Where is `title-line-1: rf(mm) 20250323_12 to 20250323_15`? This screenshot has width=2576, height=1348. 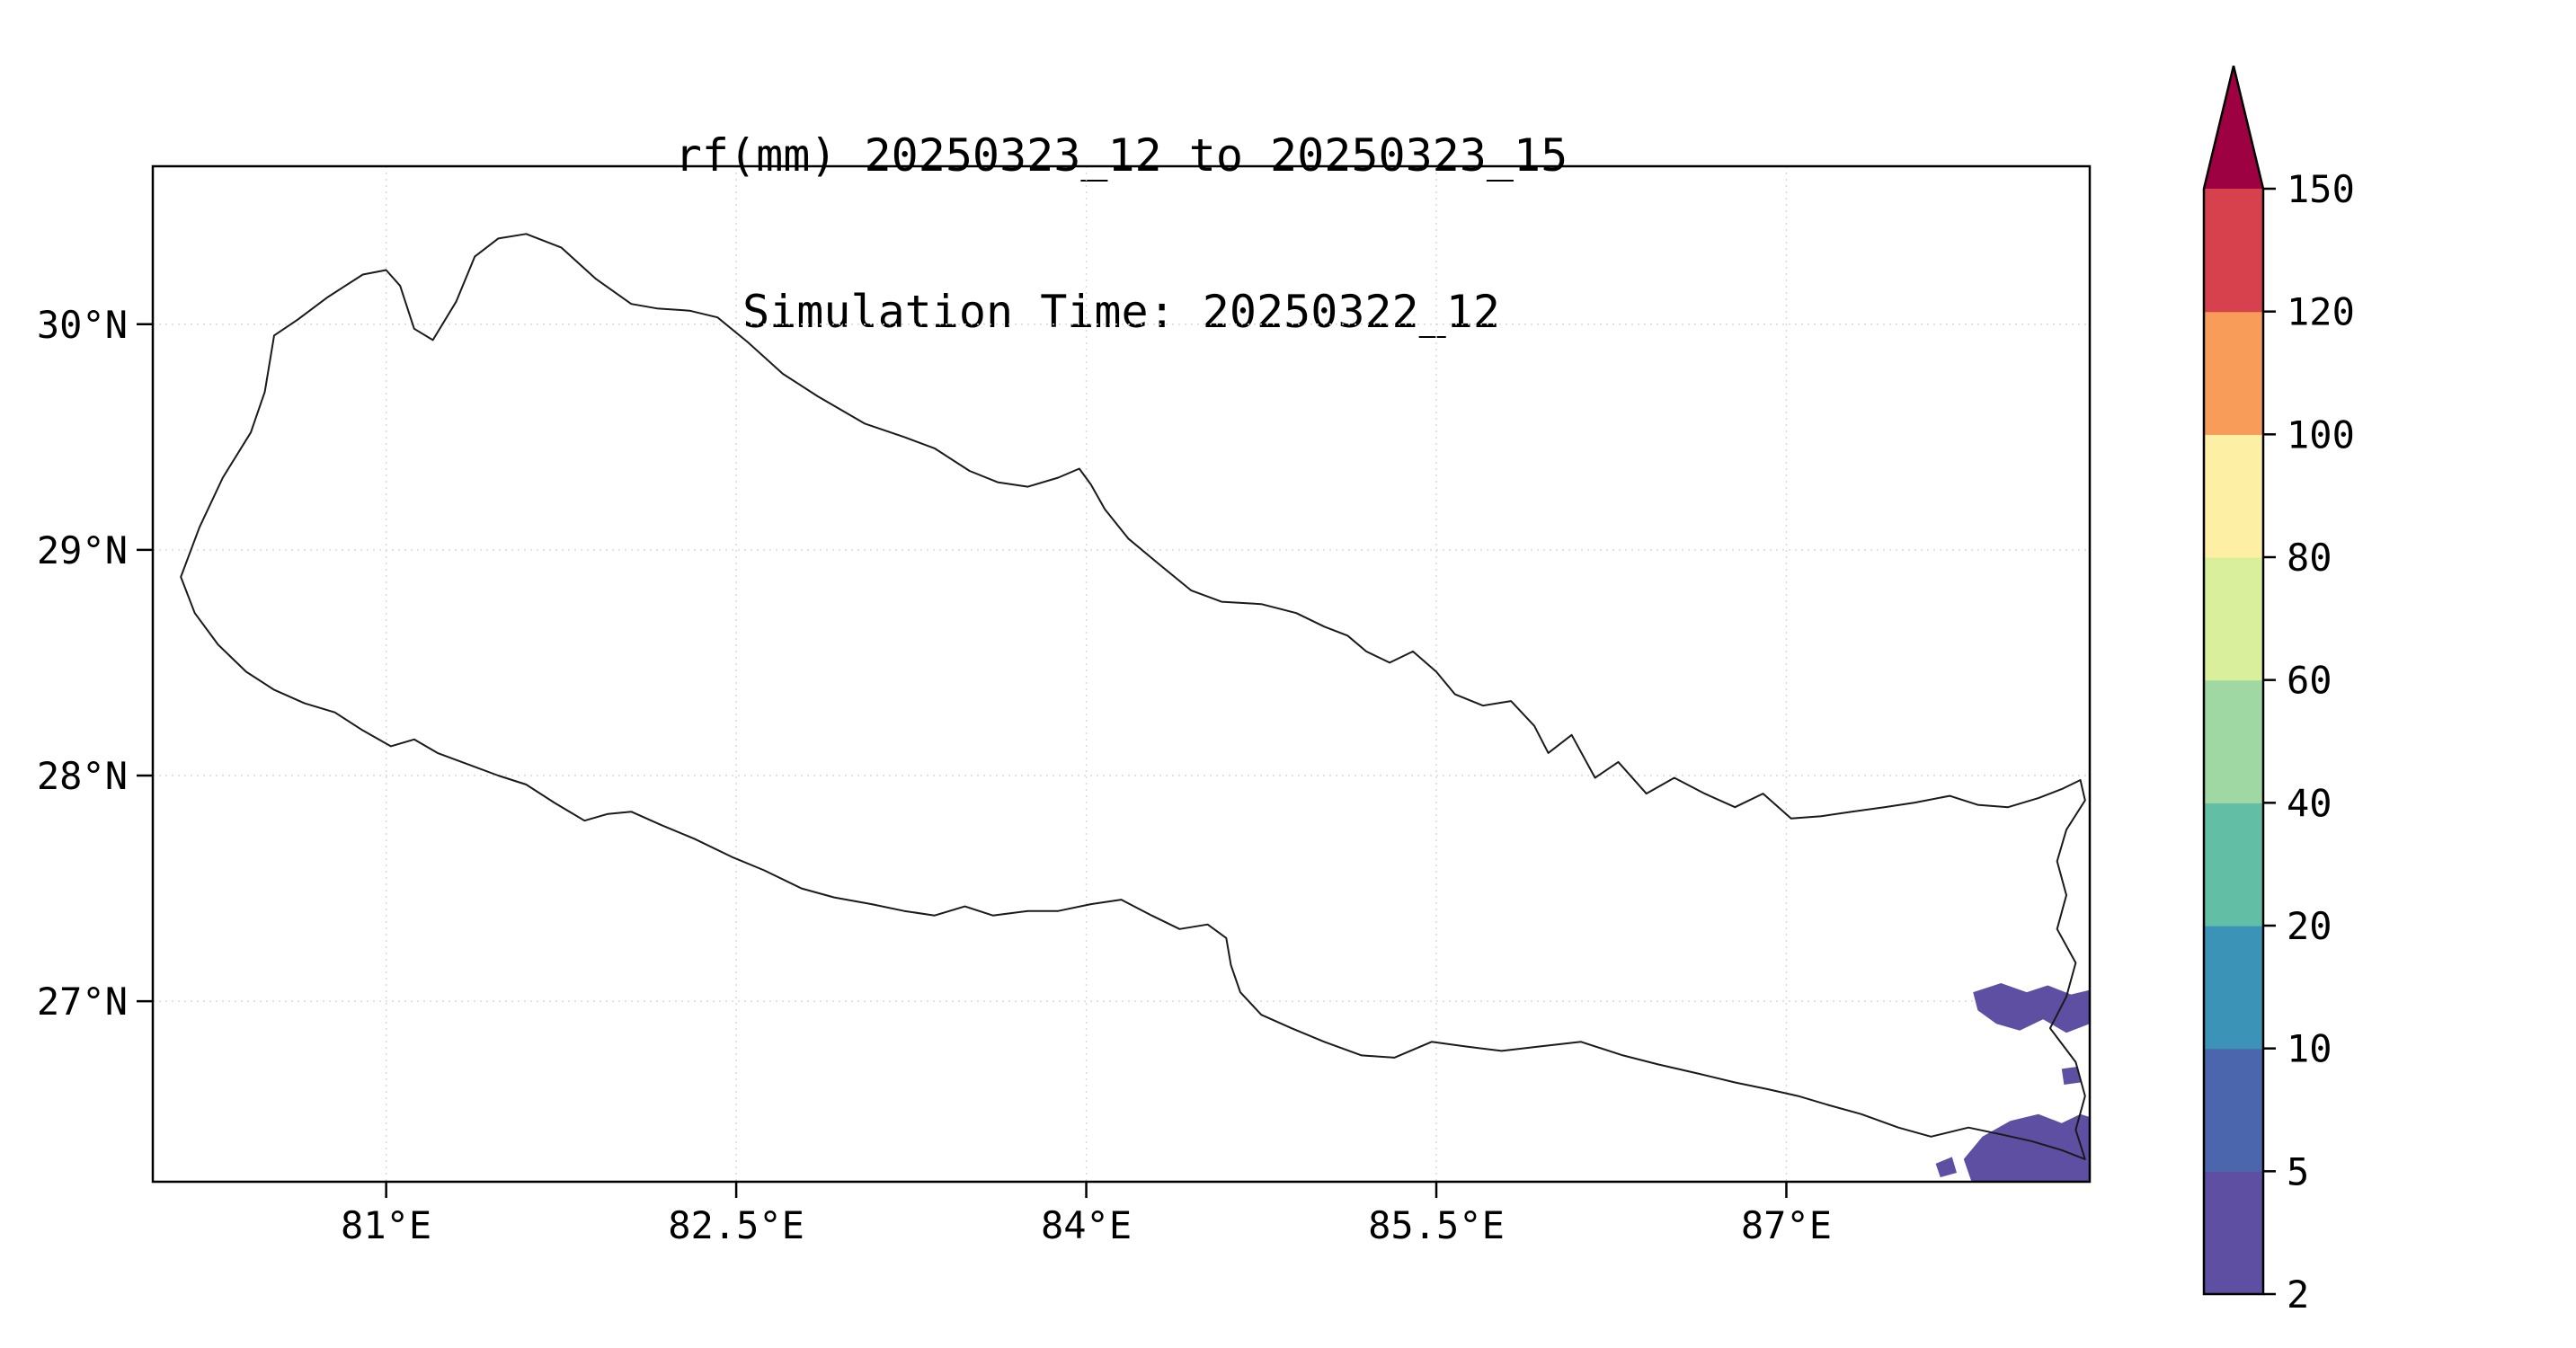
title-line-1: rf(mm) 20250323_12 to 20250323_15 is located at coordinates (1121, 155).